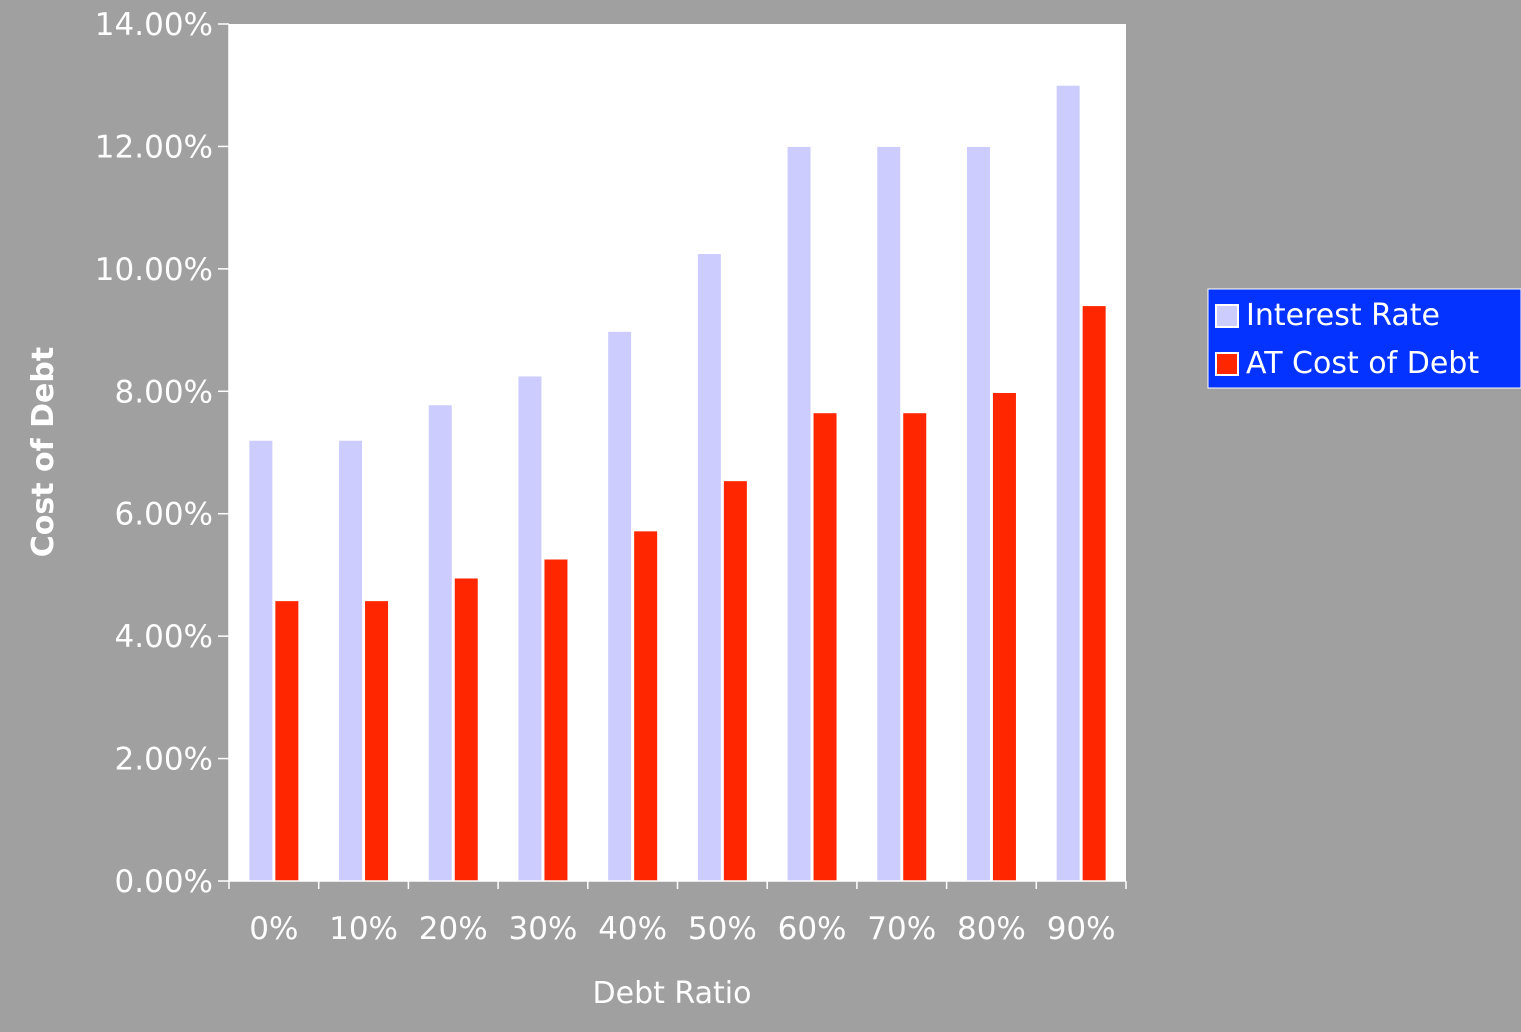  I want to click on x-tick-label: 80%, so click(991, 929).